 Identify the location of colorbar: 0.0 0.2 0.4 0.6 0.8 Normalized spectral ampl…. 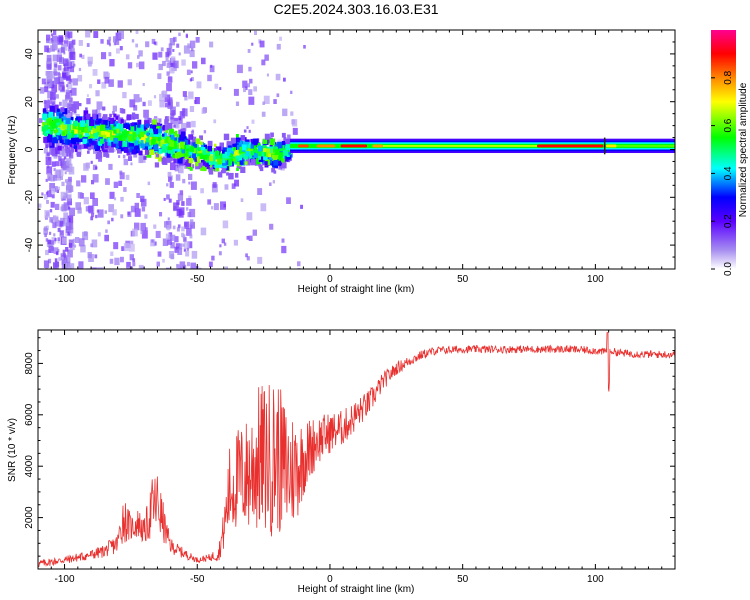
(730, 153).